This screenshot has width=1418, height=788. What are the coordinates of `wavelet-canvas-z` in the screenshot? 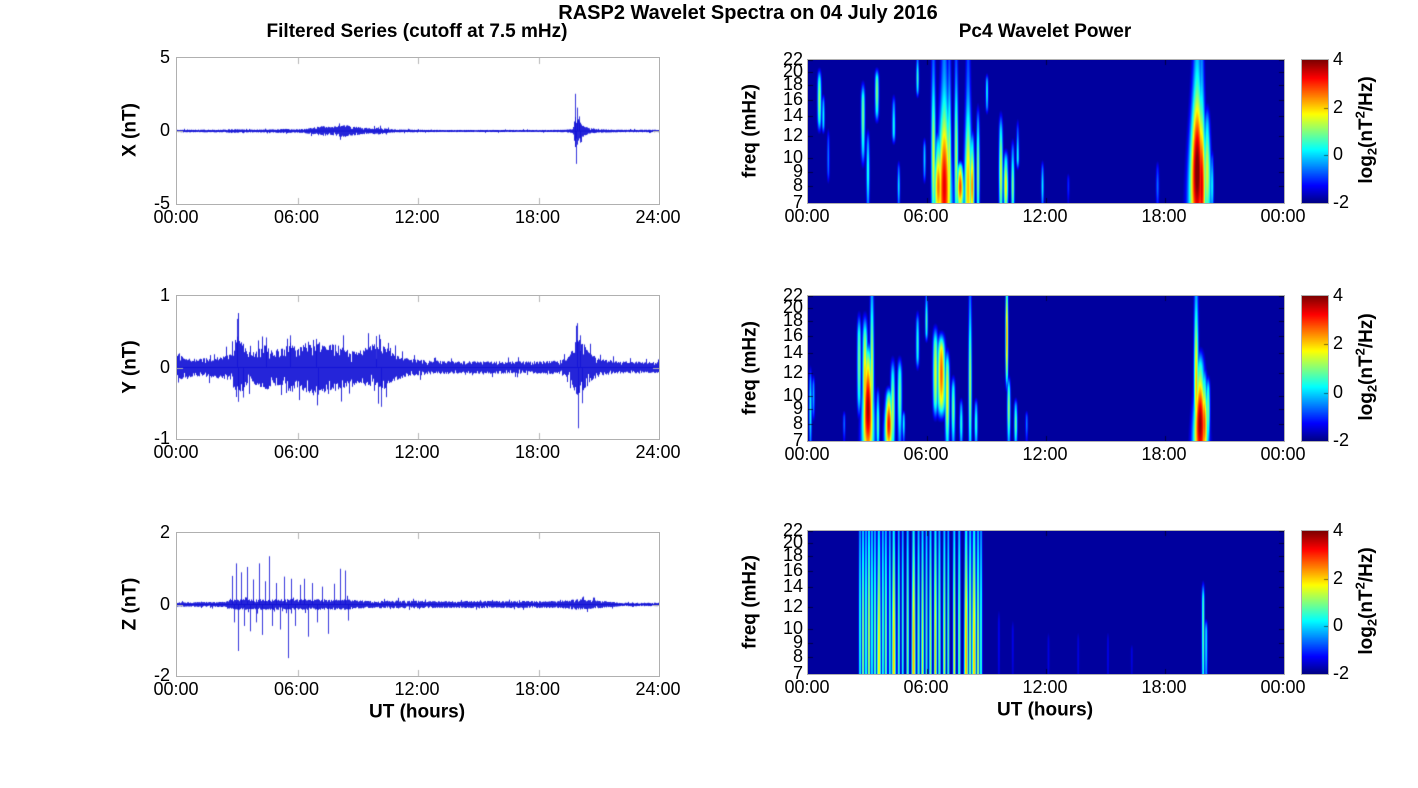 It's located at (1046, 602).